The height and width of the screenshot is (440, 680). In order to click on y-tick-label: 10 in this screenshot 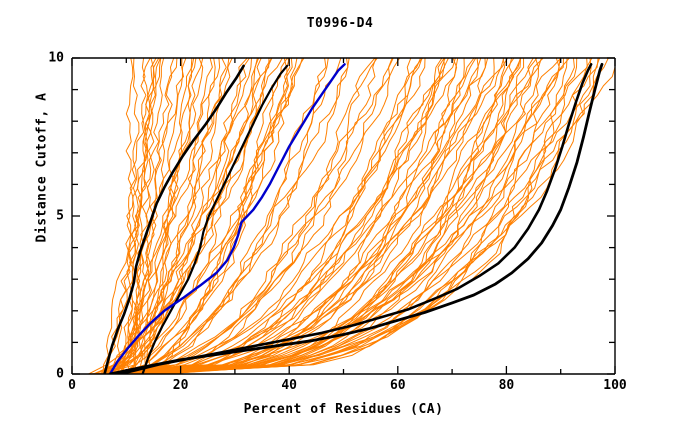, I will do `click(56, 58)`.